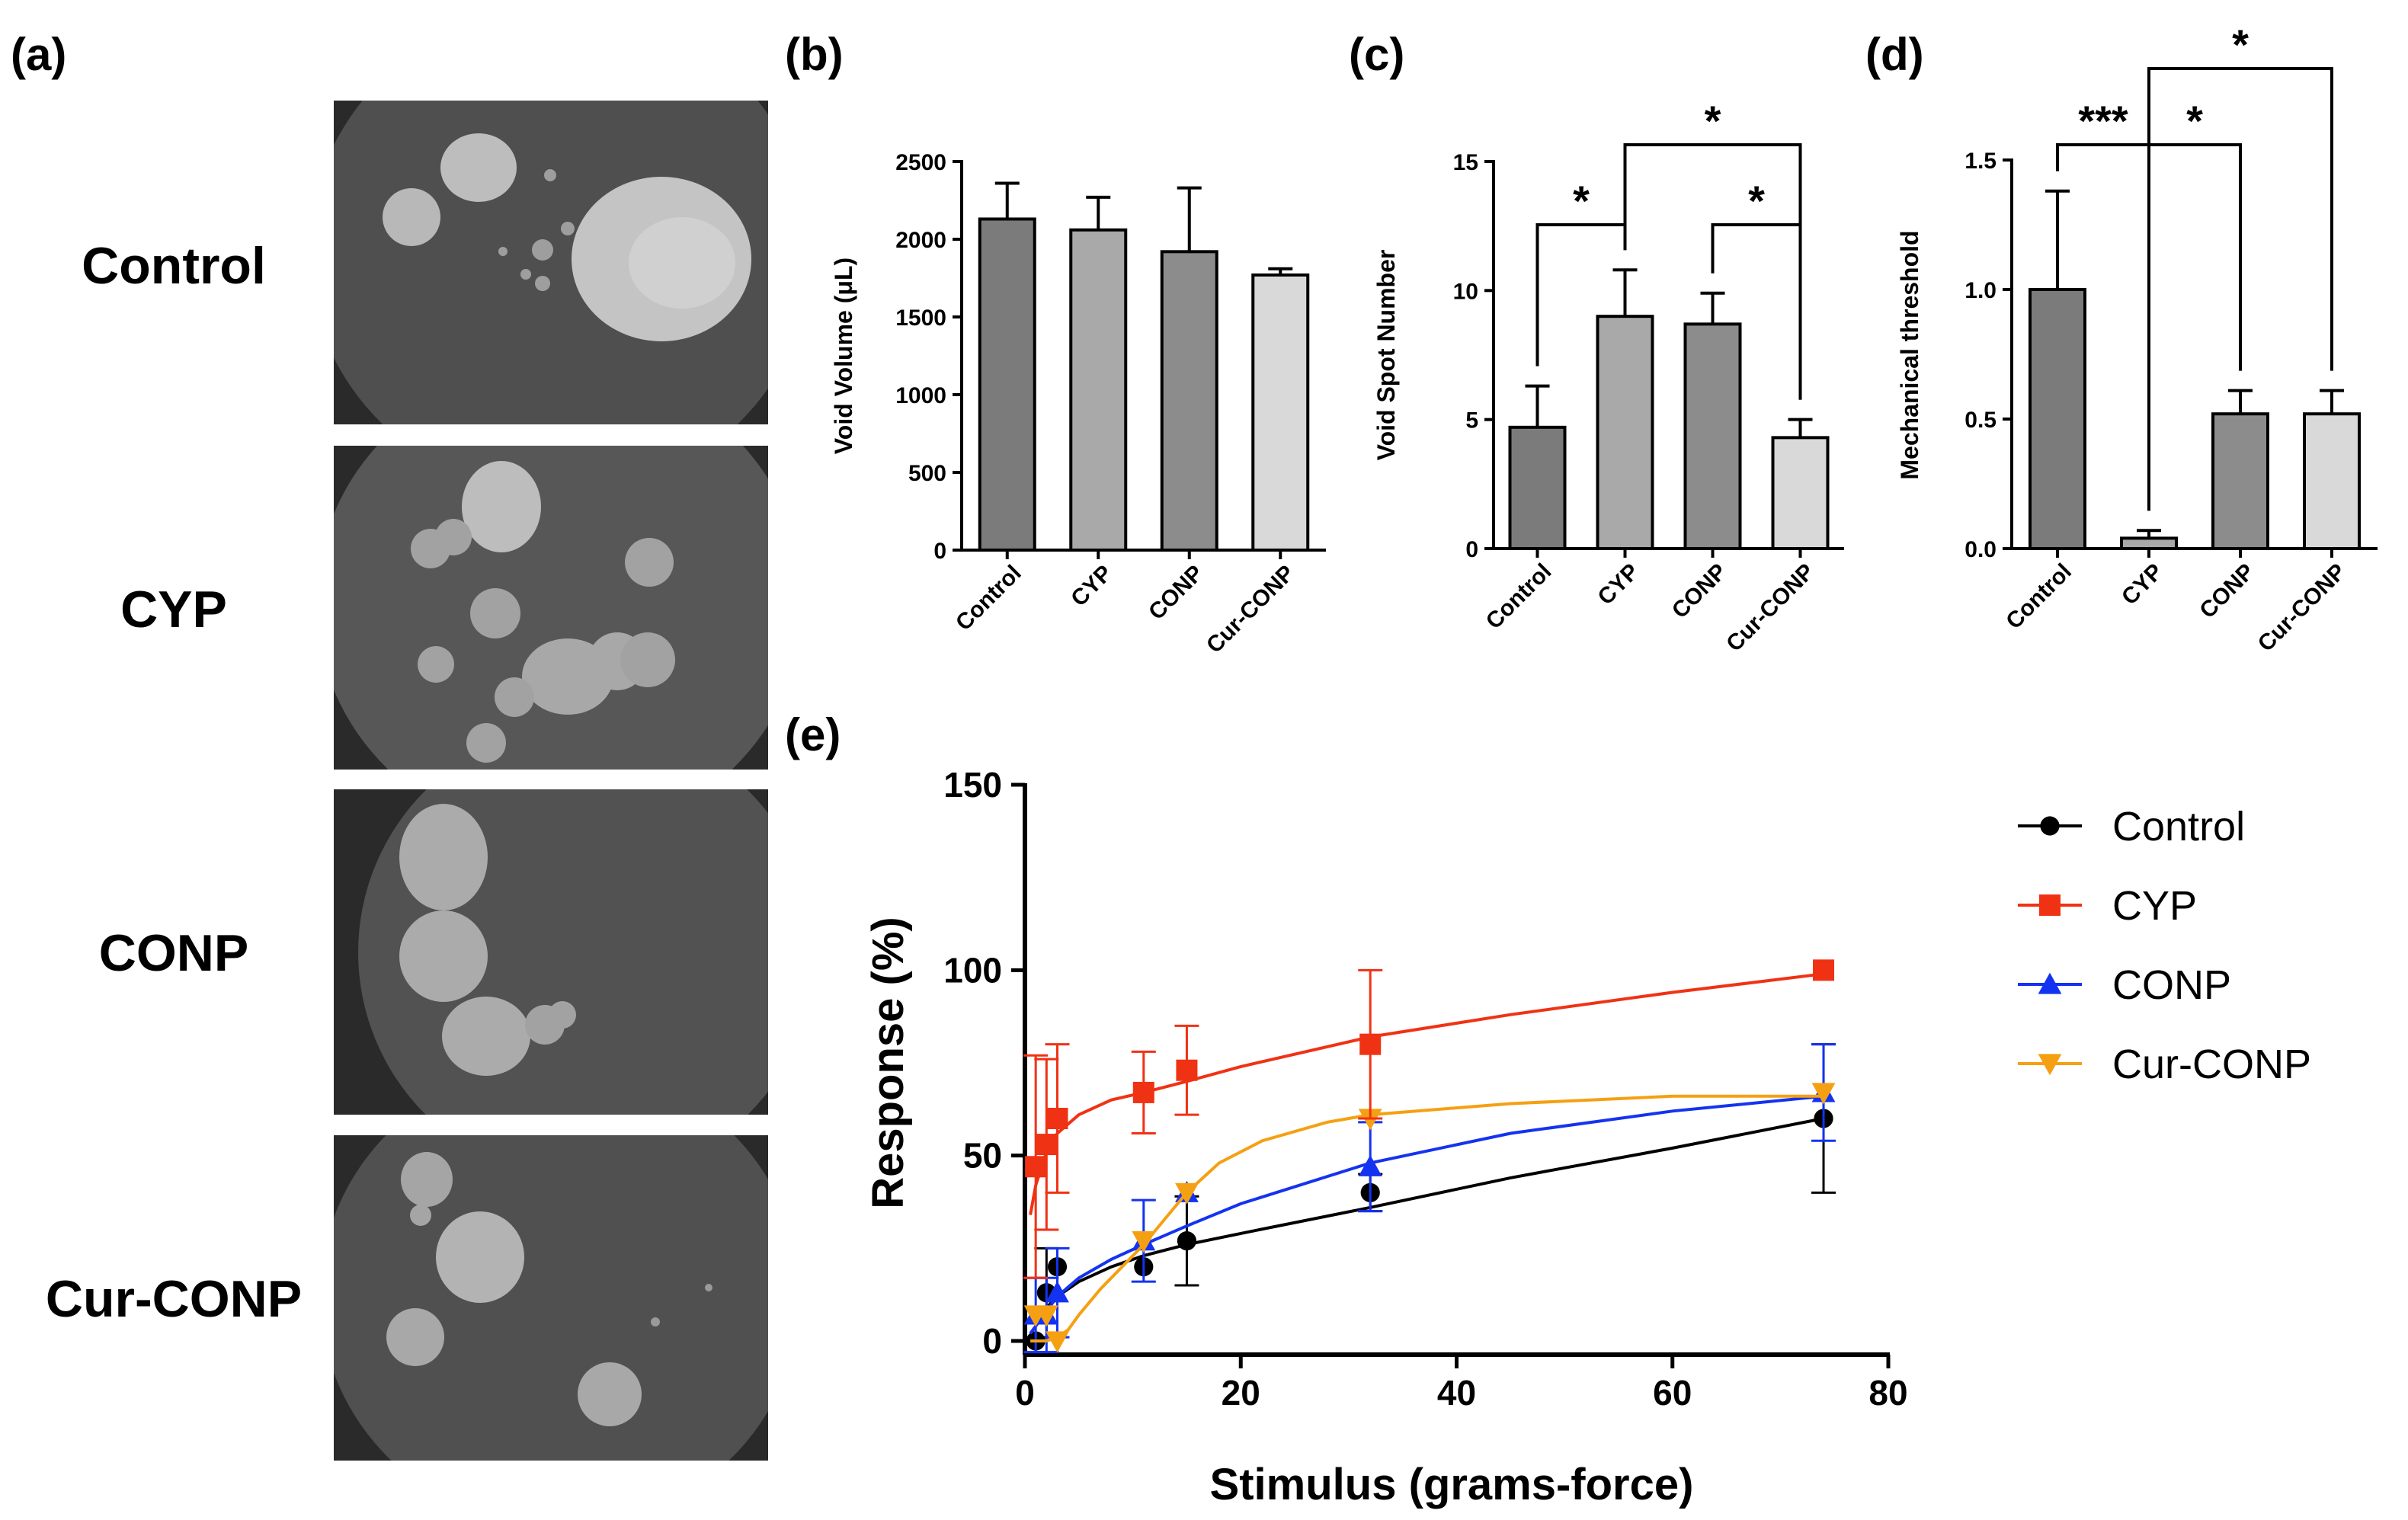 The width and height of the screenshot is (2408, 1520). I want to click on legend-label-conp: CONP, so click(2171, 985).